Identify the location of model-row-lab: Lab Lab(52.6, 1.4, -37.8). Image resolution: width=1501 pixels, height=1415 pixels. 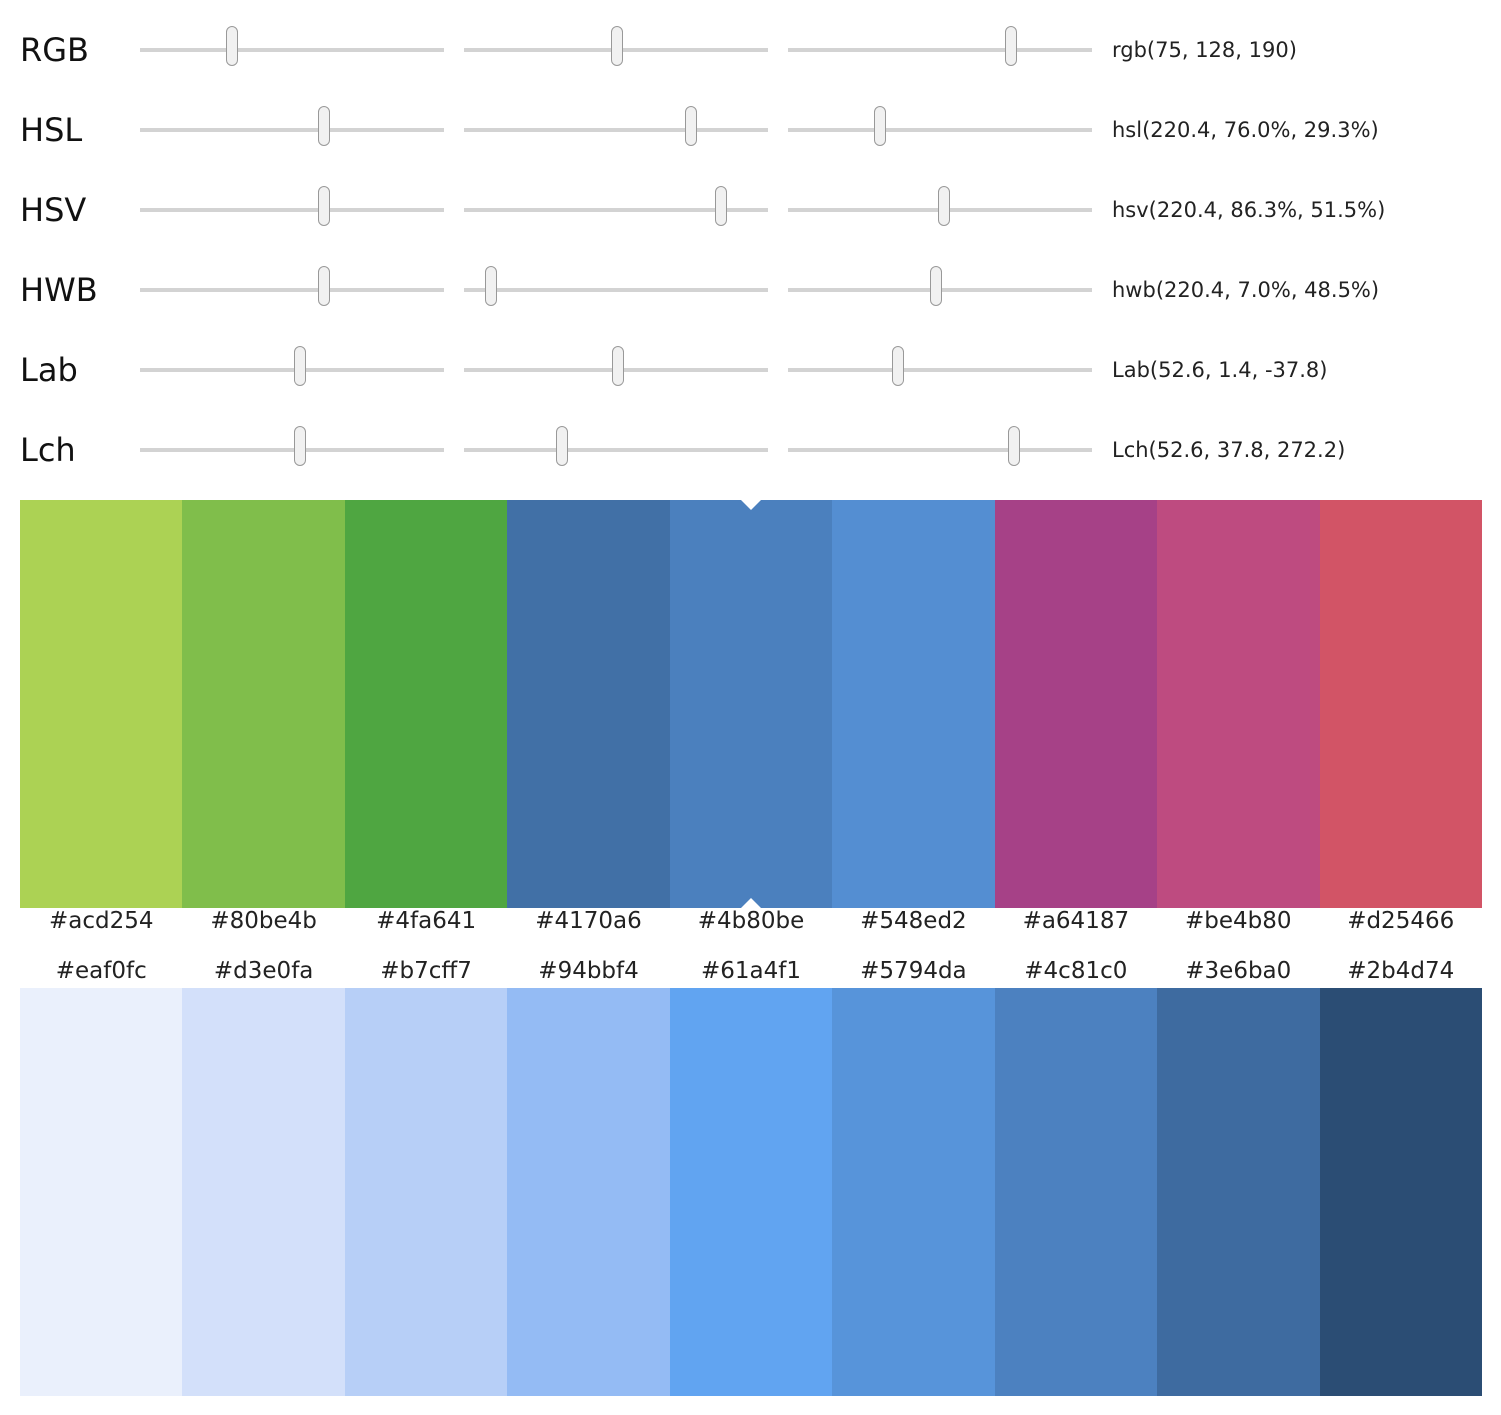
(750, 388).